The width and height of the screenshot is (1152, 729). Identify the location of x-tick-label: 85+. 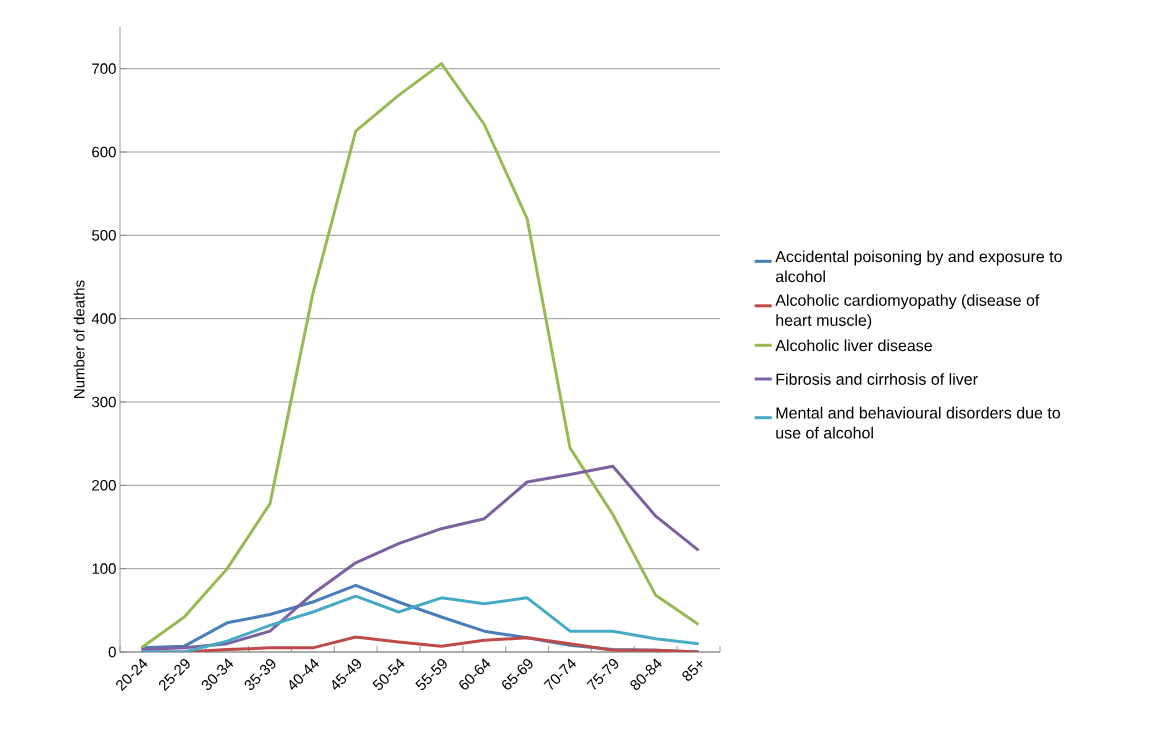
(692, 671).